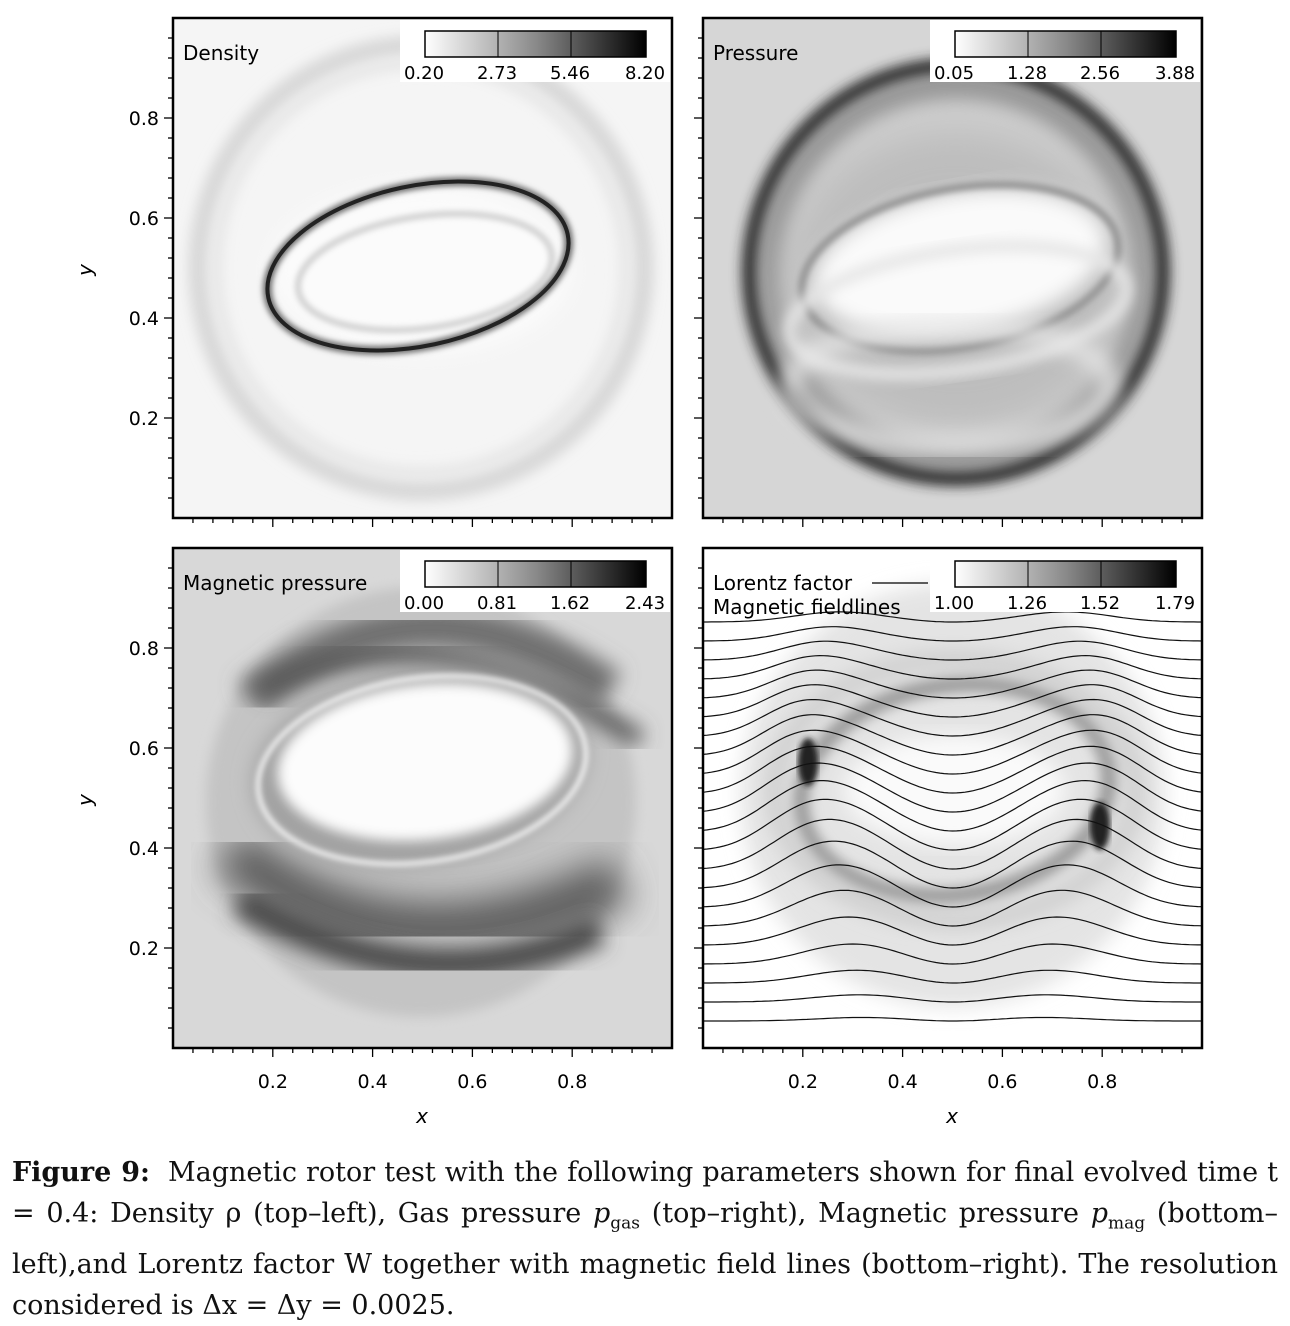 The height and width of the screenshot is (1326, 1290). I want to click on panel-title: Magnetic pressure, so click(275, 583).